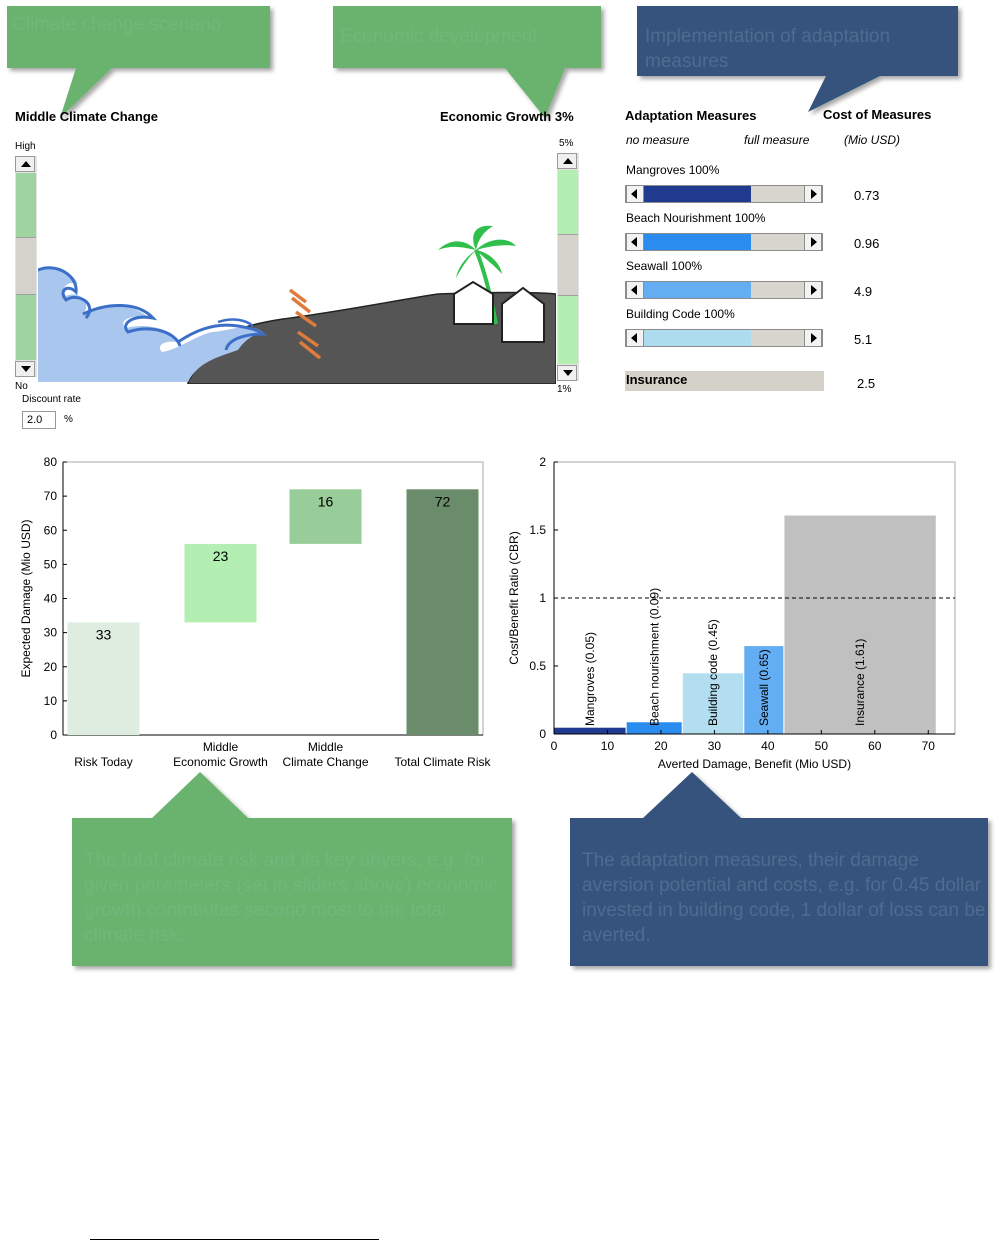 Image resolution: width=1003 pixels, height=1242 pixels. What do you see at coordinates (768, 49) in the screenshot?
I see `callout-adaptation-text: Implementation of adaptation measures` at bounding box center [768, 49].